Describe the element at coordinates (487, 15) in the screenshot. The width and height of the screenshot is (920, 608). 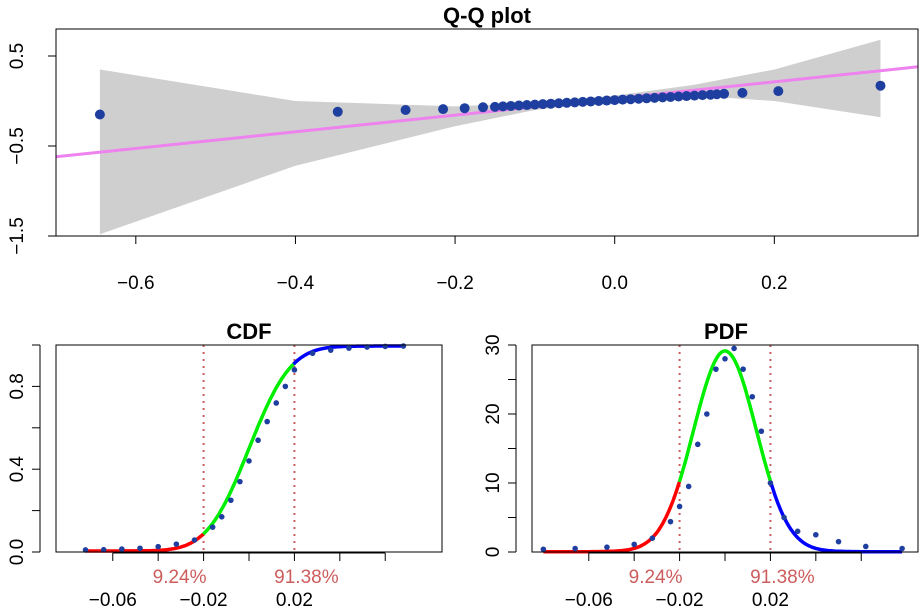
I see `qq-title: Q-Q plot` at that location.